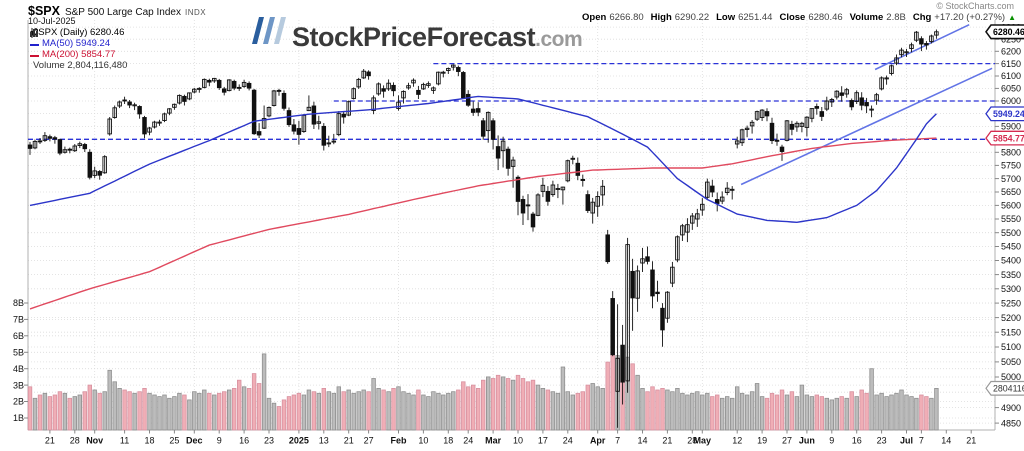  What do you see at coordinates (755, 17) in the screenshot?
I see `low-value: 6251.44` at bounding box center [755, 17].